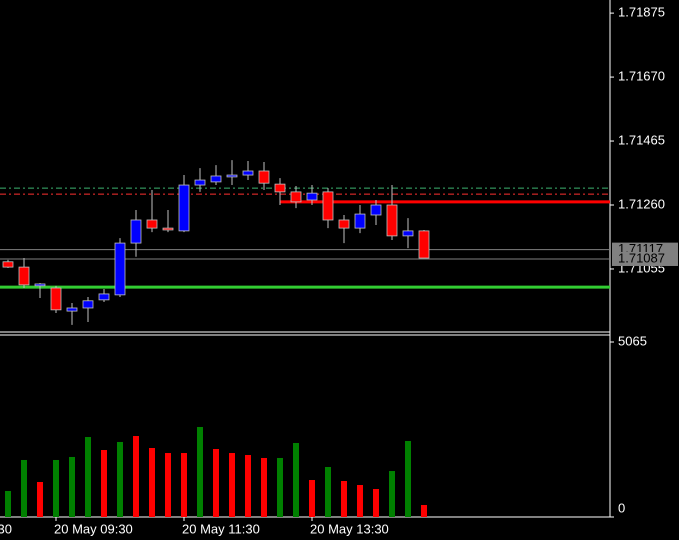 Image resolution: width=679 pixels, height=540 pixels. What do you see at coordinates (641, 203) in the screenshot?
I see `y-tick-label: 1.71260` at bounding box center [641, 203].